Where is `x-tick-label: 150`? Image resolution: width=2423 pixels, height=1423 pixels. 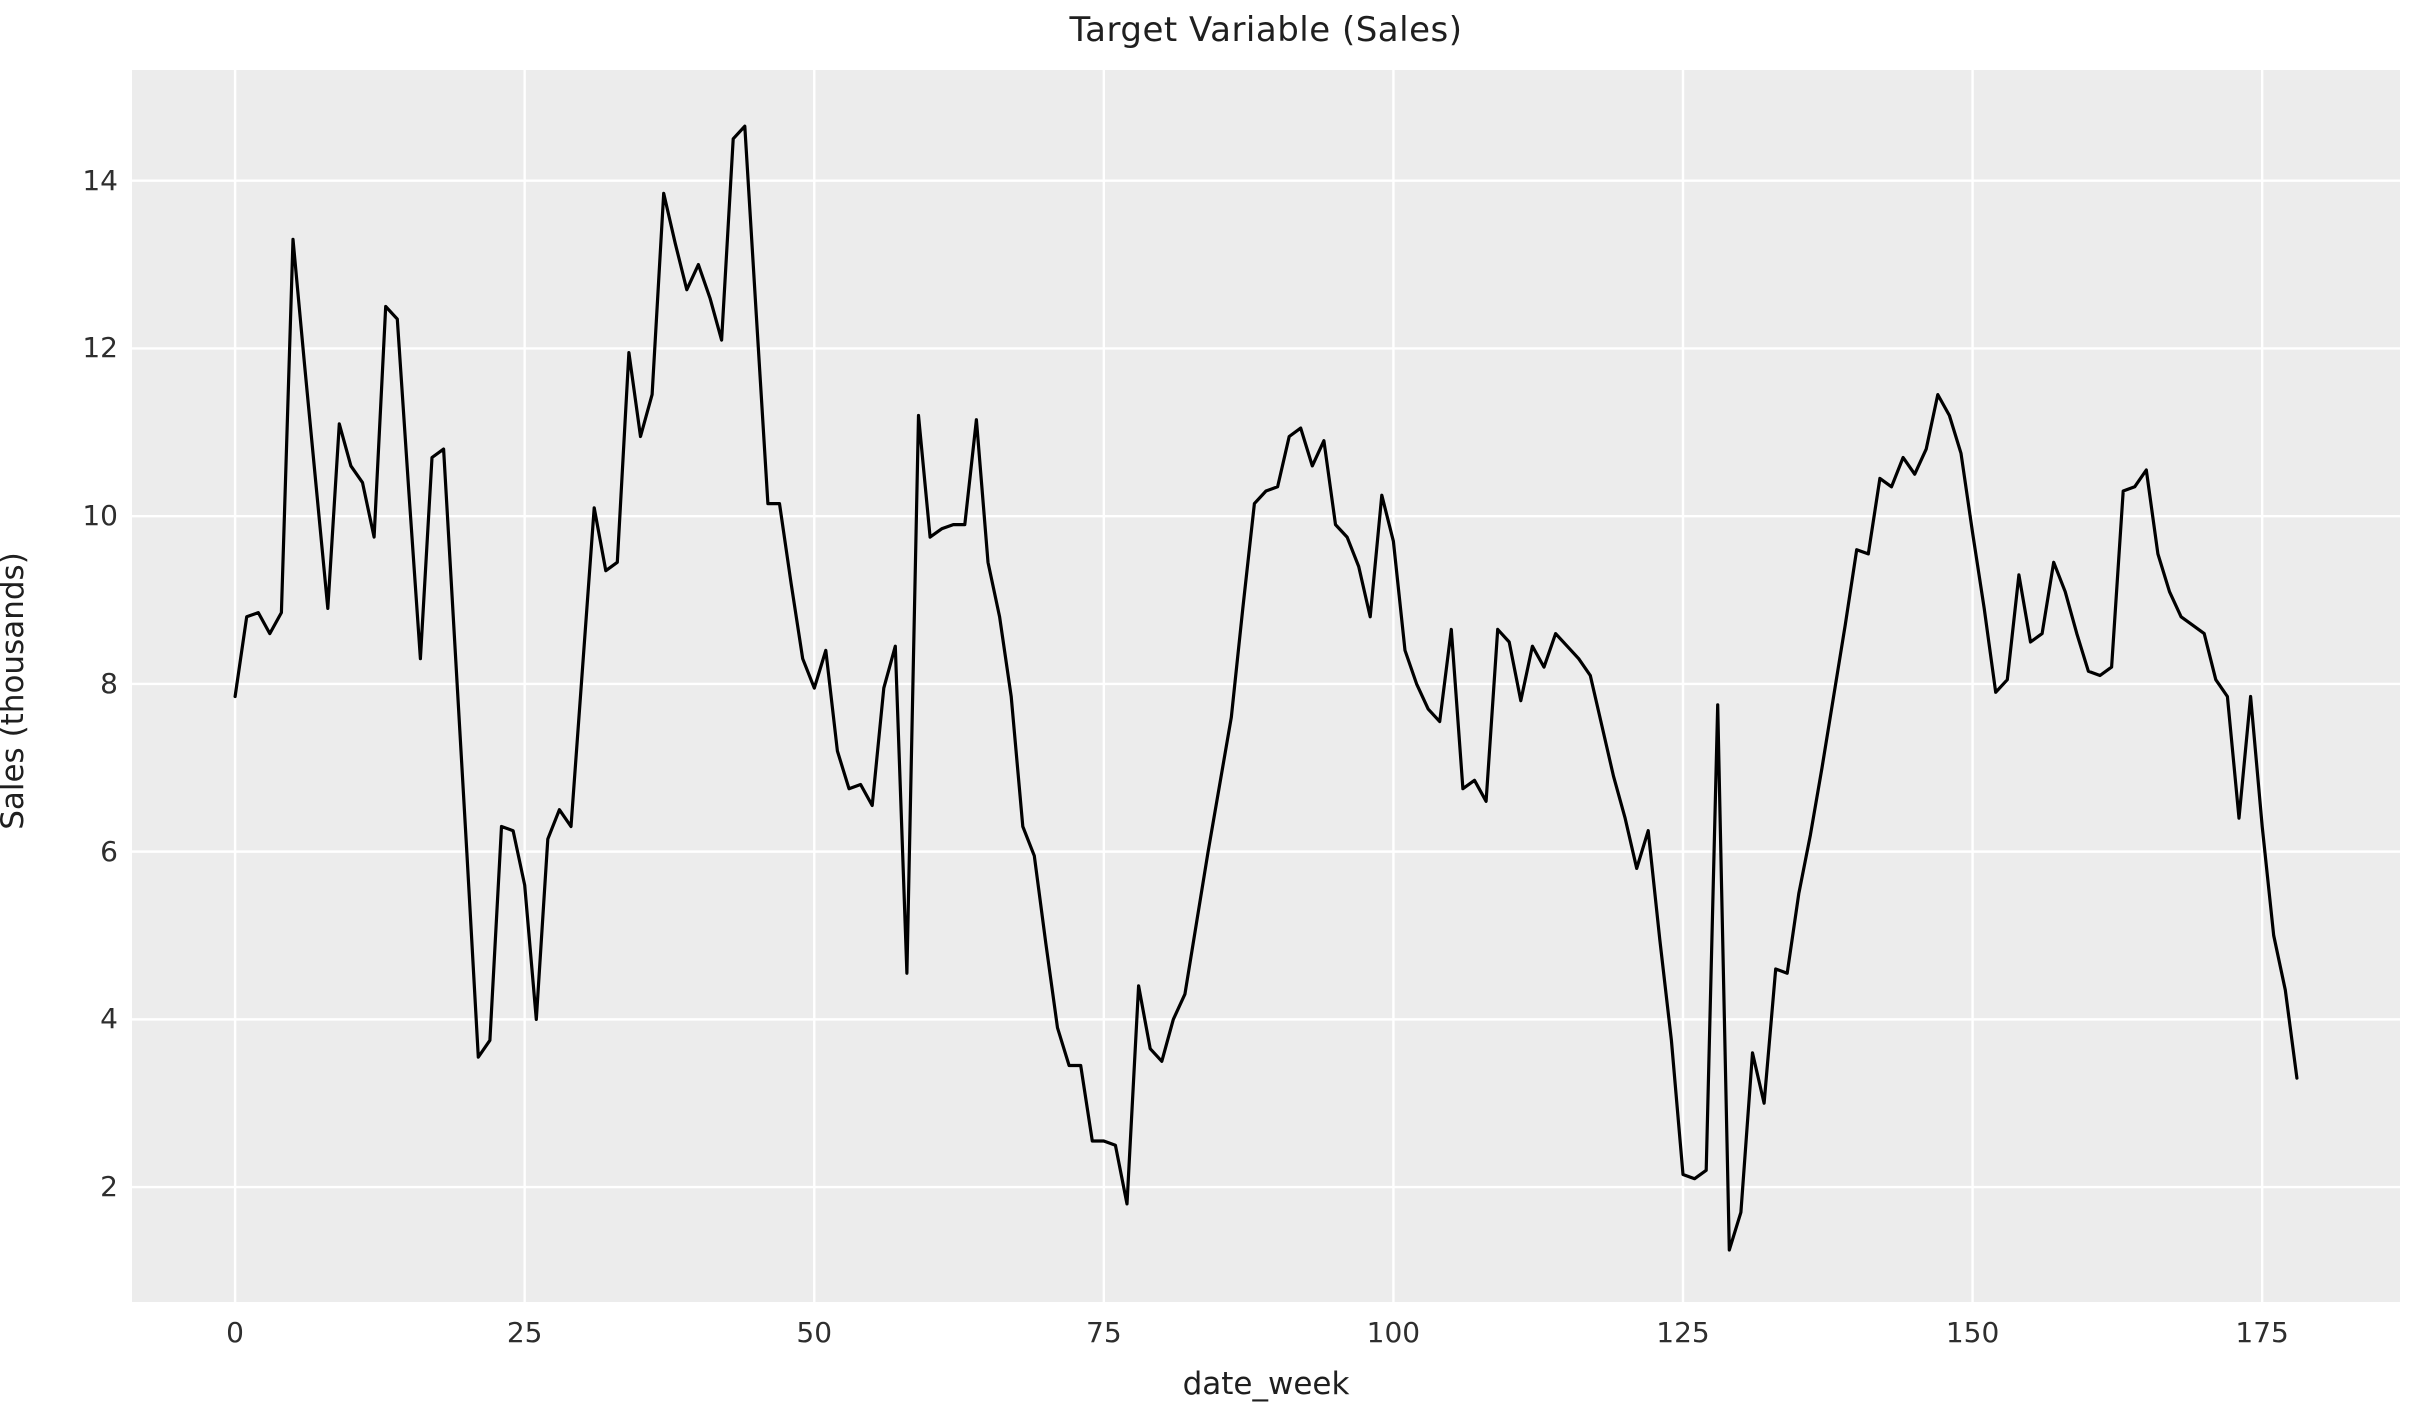
x-tick-label: 150 is located at coordinates (1972, 1332).